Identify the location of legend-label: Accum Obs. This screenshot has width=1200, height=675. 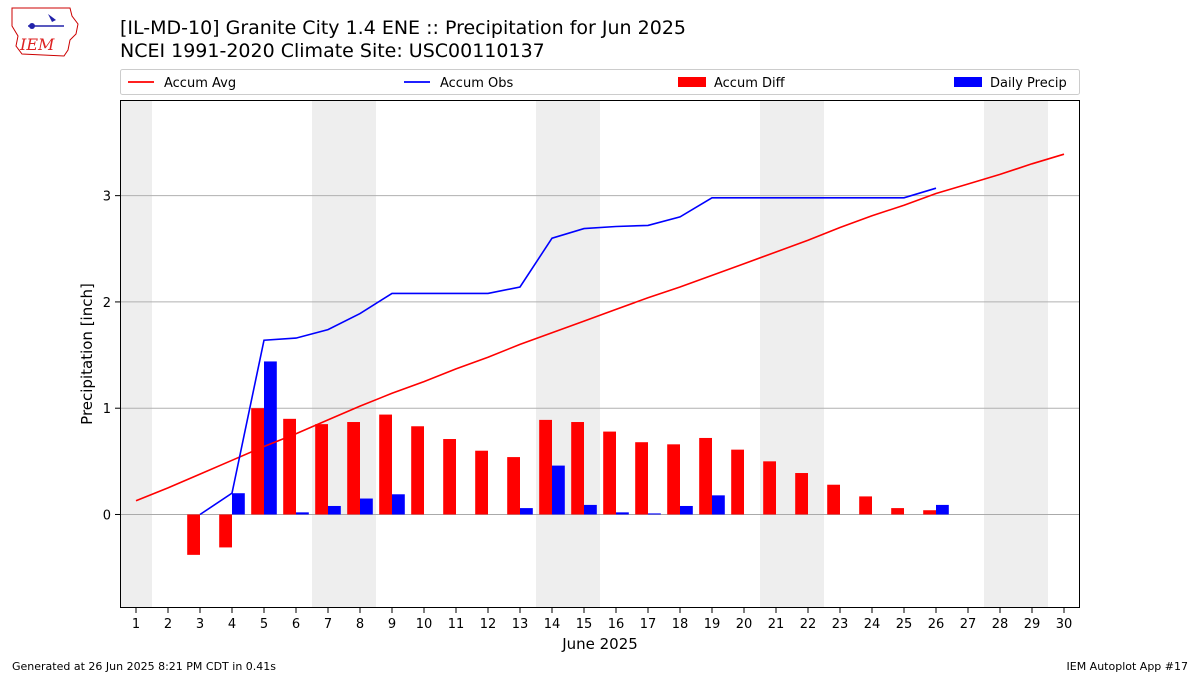
(476, 83).